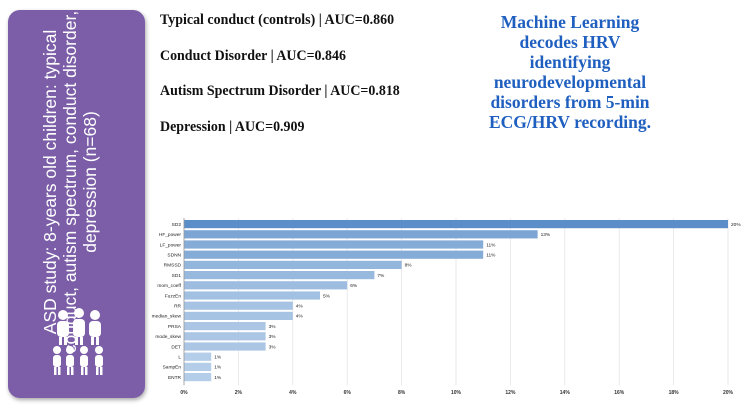  What do you see at coordinates (456, 393) in the screenshot?
I see `x-tick-label: 10%` at bounding box center [456, 393].